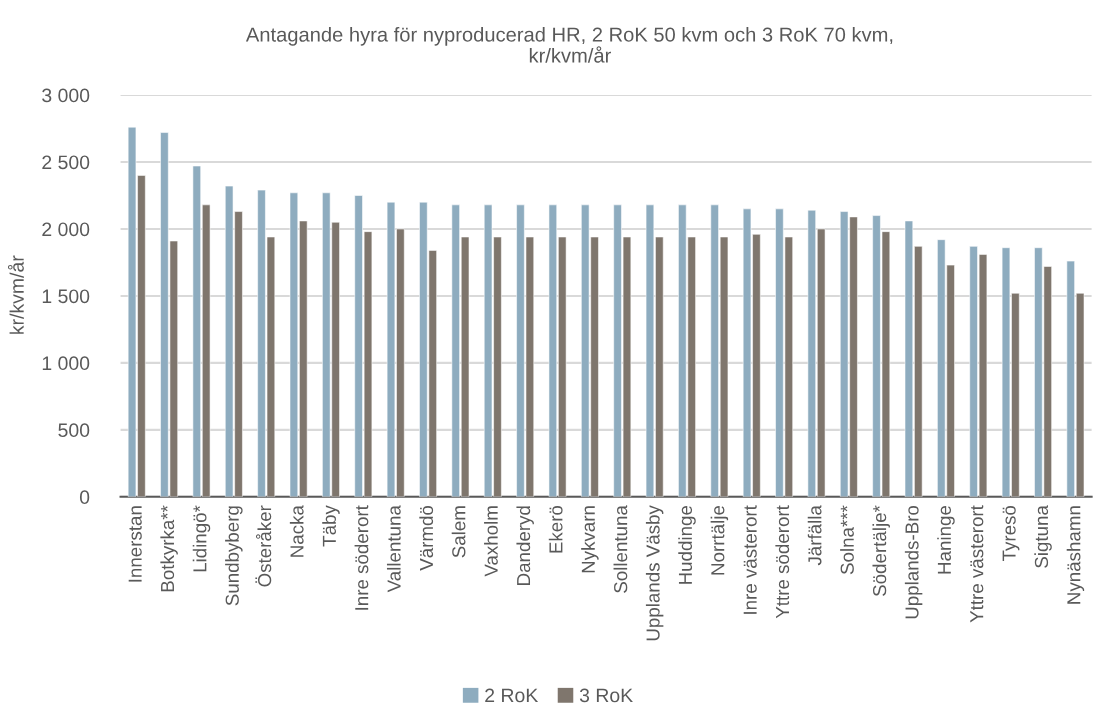 Image resolution: width=1096 pixels, height=720 pixels. I want to click on x-tick-label: Upplands-Bro, so click(913, 562).